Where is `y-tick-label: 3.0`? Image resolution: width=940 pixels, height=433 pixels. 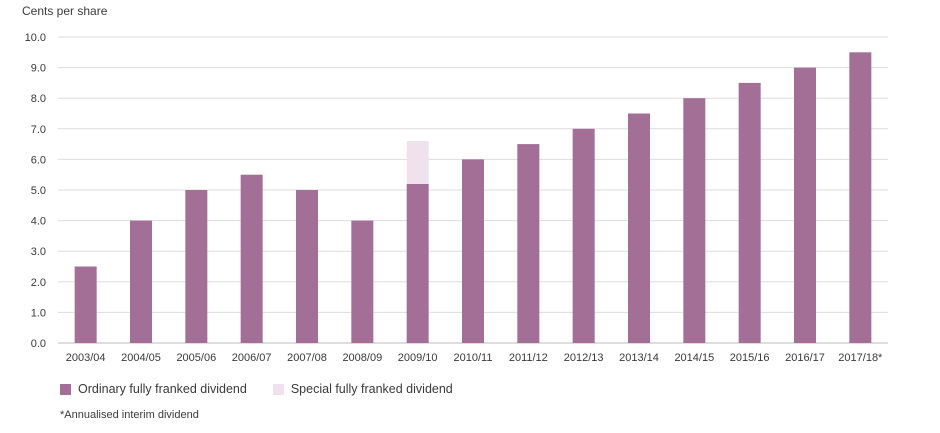 y-tick-label: 3.0 is located at coordinates (38, 252).